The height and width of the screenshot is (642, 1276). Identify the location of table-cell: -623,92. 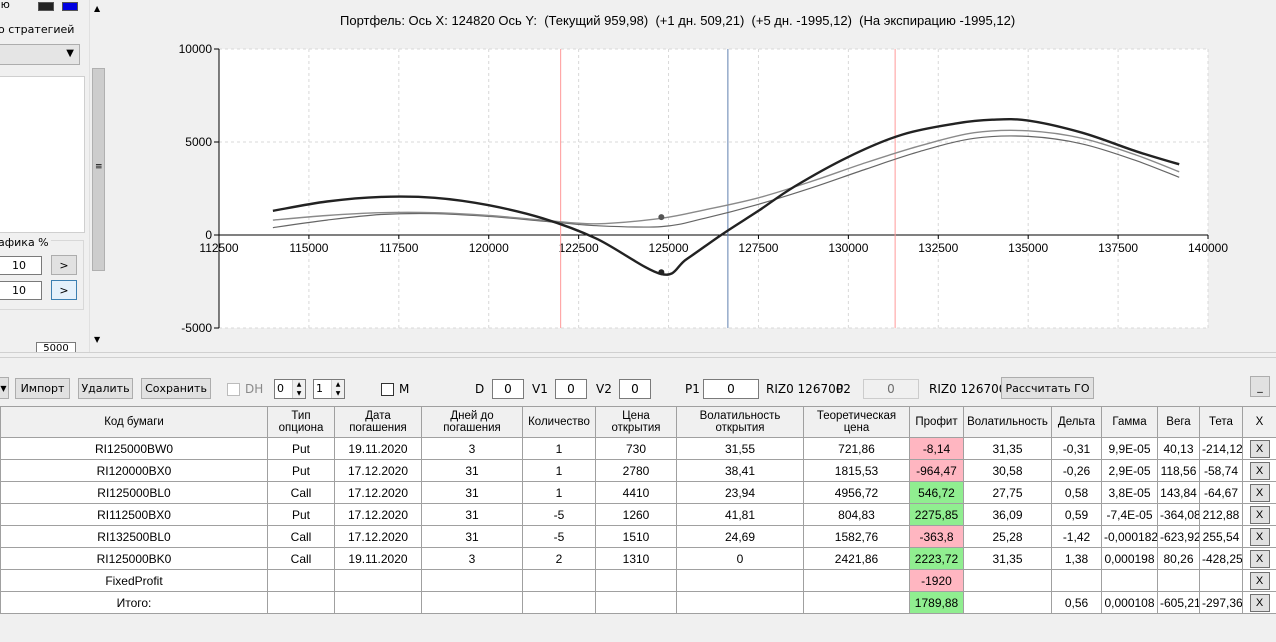
(1178, 536).